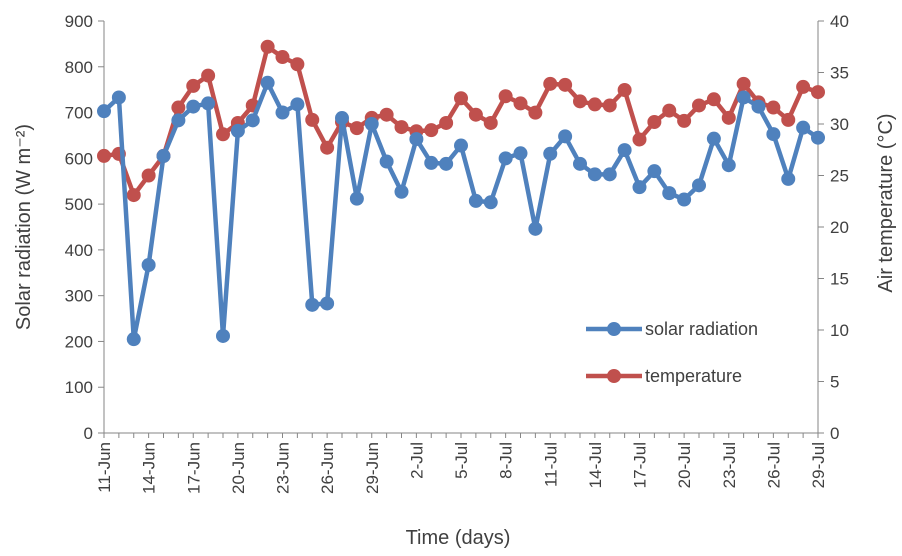 The image size is (902, 556). Describe the element at coordinates (416, 460) in the screenshot. I see `x-tick-label: 2-Jul` at that location.